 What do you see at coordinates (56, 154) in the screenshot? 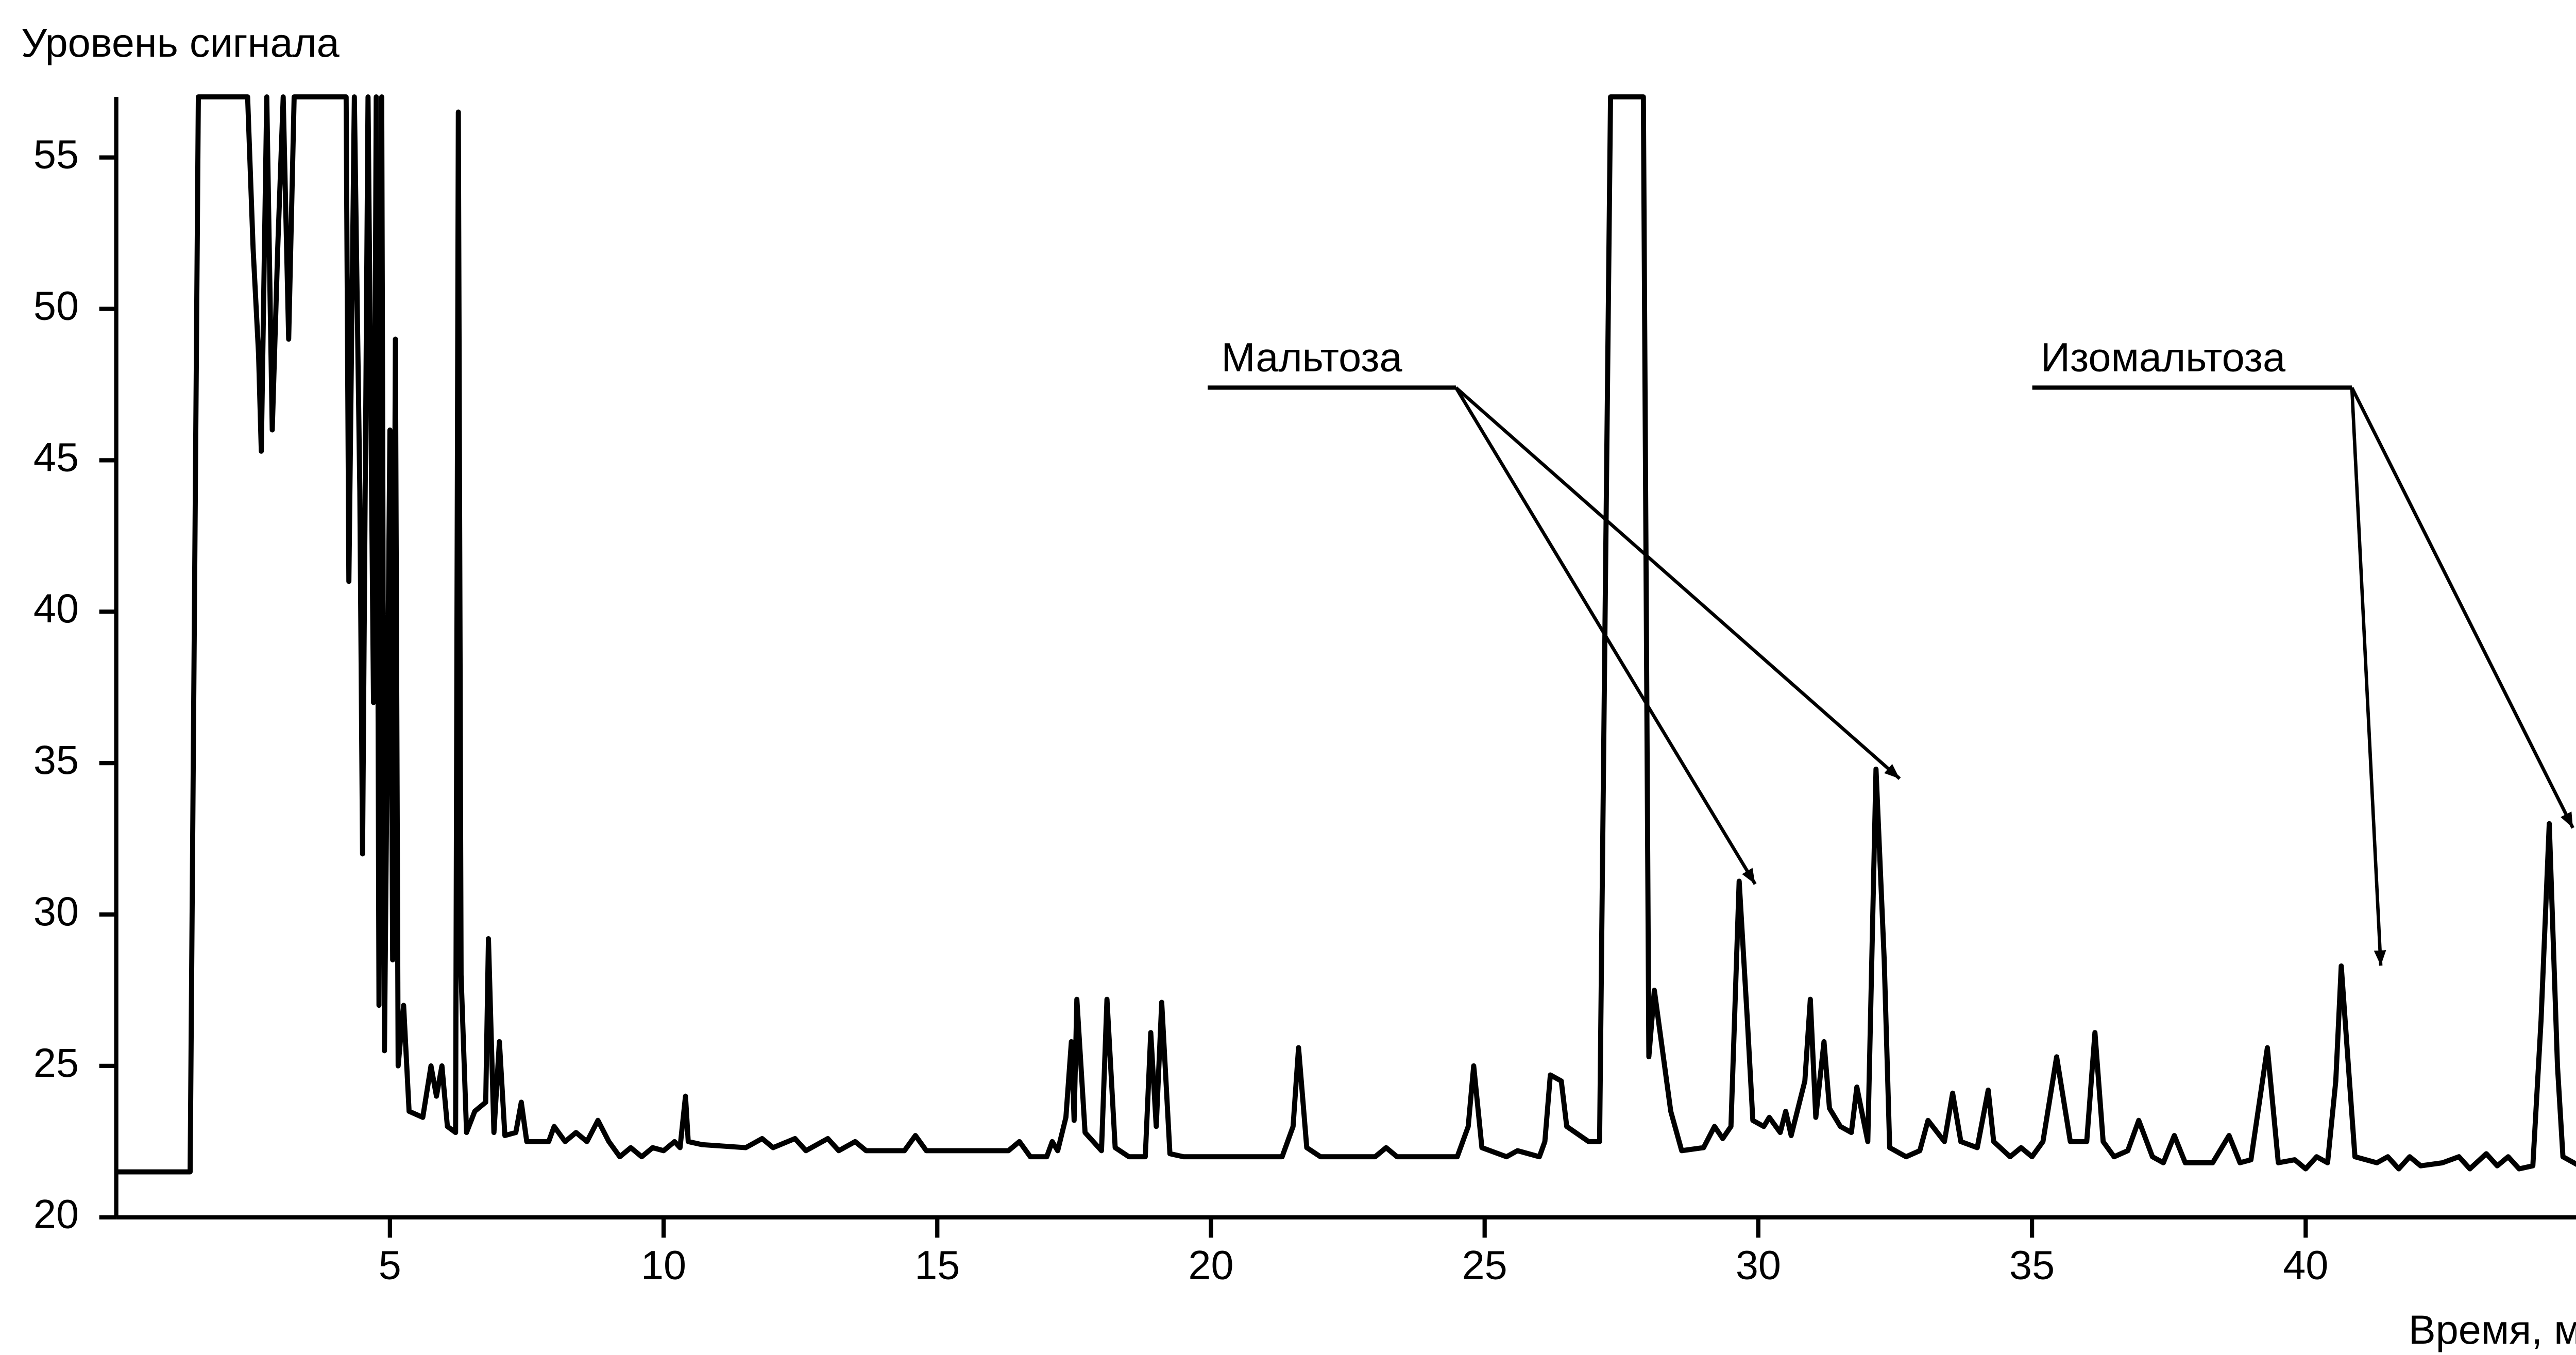
I see `y-tick-label: 55` at bounding box center [56, 154].